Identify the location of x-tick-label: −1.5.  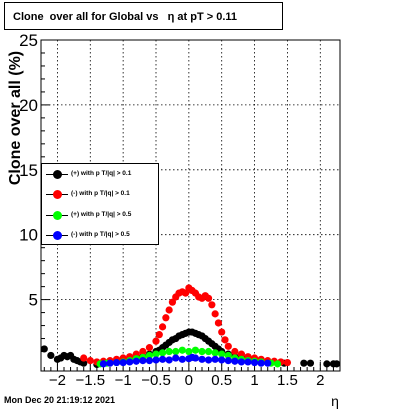
(90, 380).